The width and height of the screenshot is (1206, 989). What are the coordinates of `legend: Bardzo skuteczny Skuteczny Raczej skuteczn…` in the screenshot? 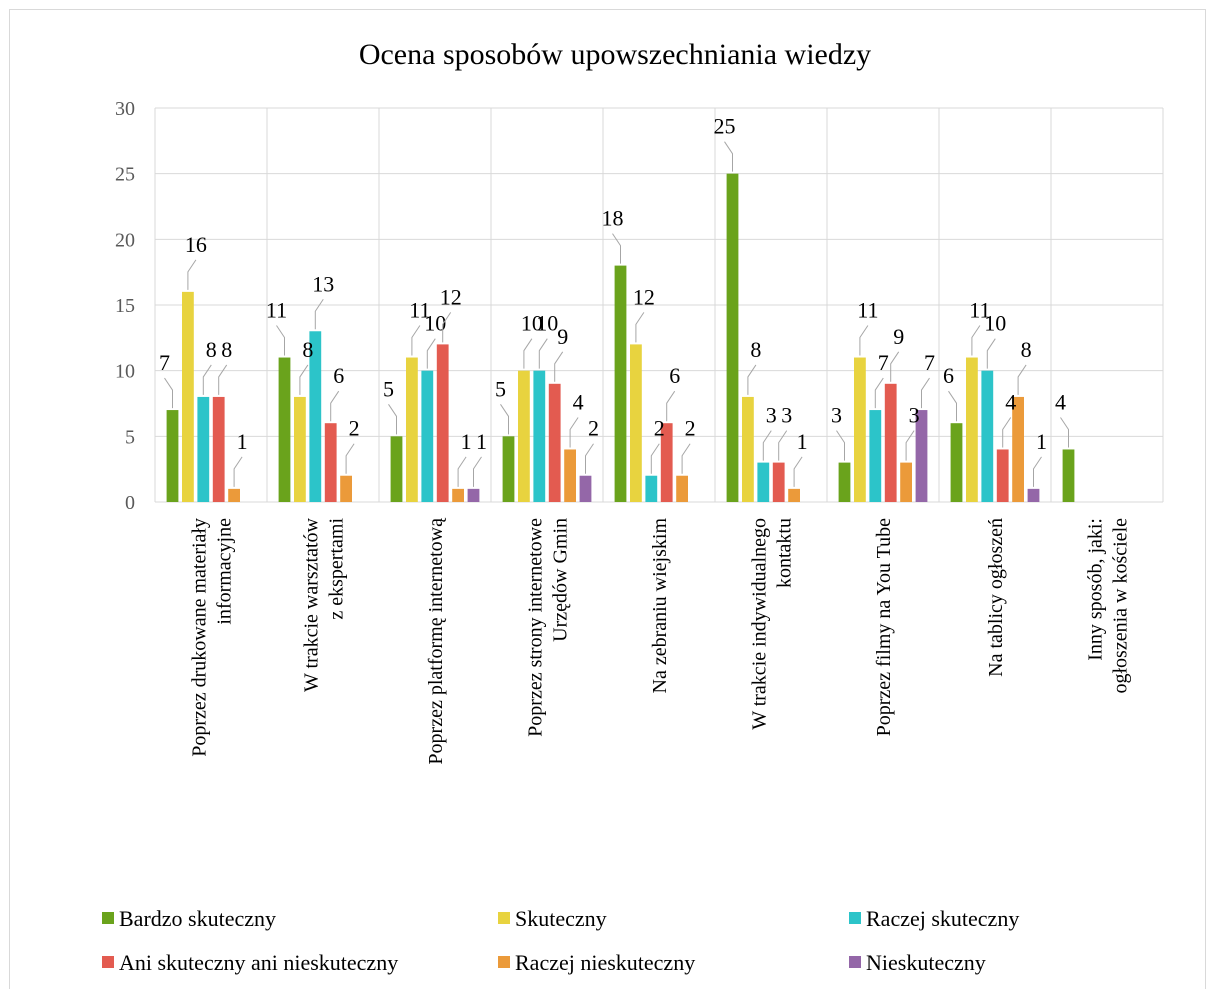 It's located at (560, 940).